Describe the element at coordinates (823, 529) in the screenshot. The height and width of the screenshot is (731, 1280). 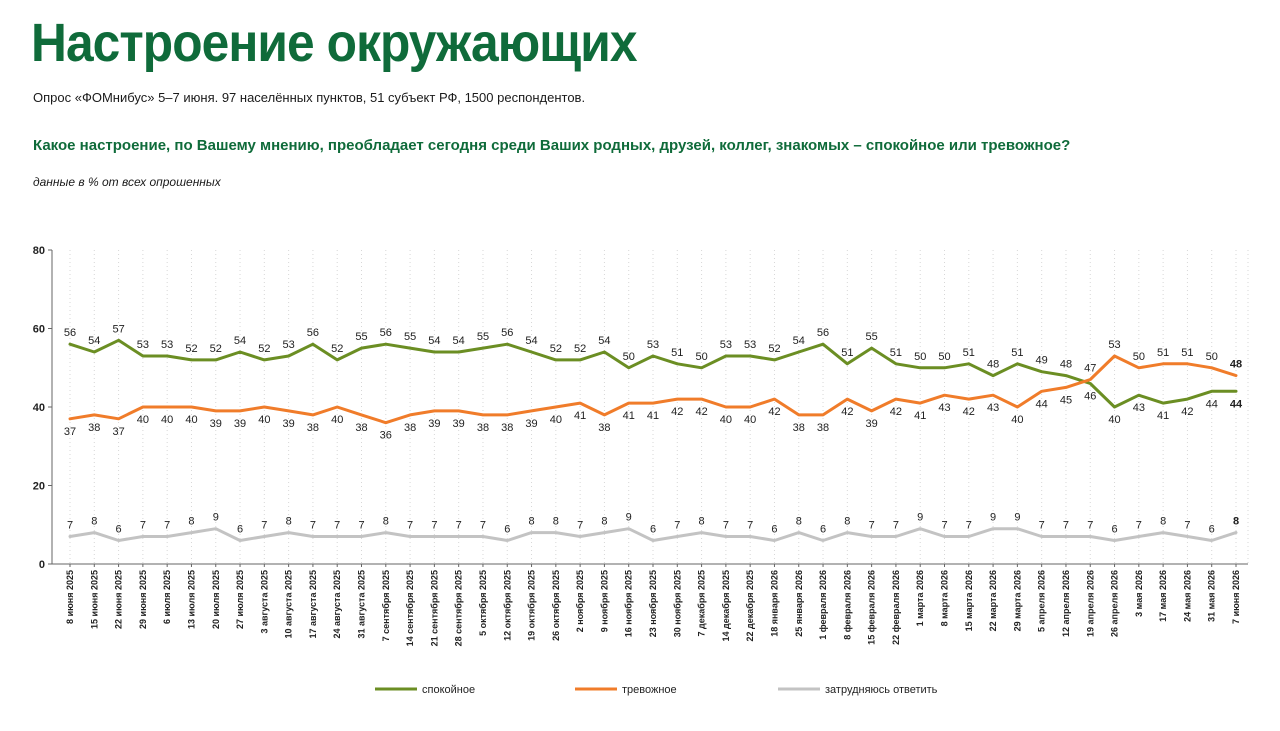
I see `data-label: 6` at that location.